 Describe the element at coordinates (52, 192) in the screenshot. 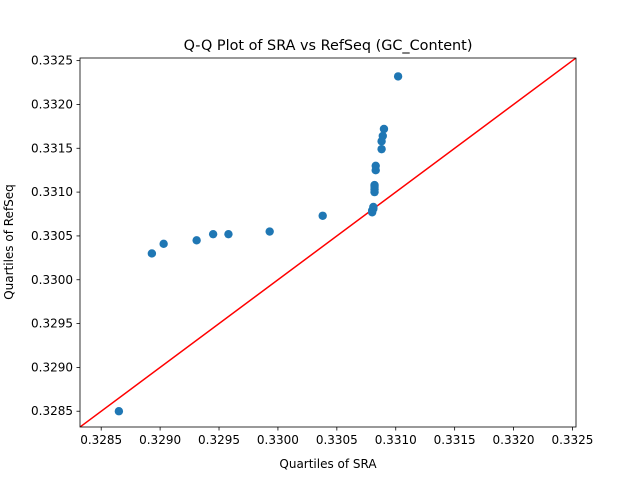

I see `y-tick-label: 0.3310` at that location.